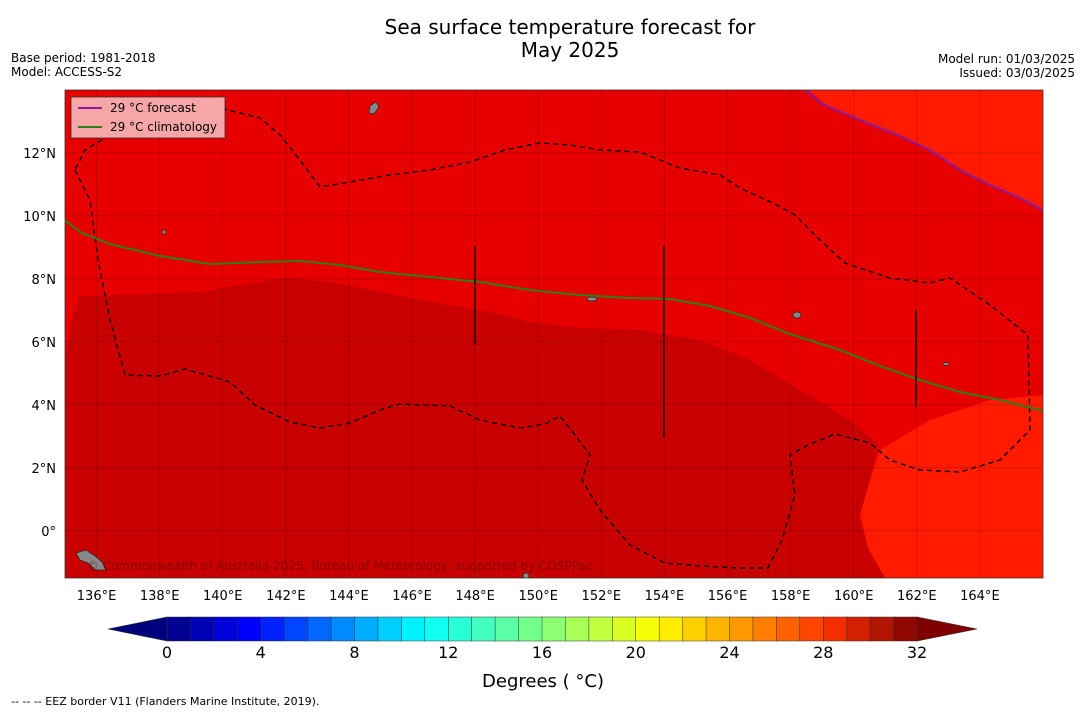  What do you see at coordinates (44, 469) in the screenshot?
I see `lat-tick-label: 2°N` at bounding box center [44, 469].